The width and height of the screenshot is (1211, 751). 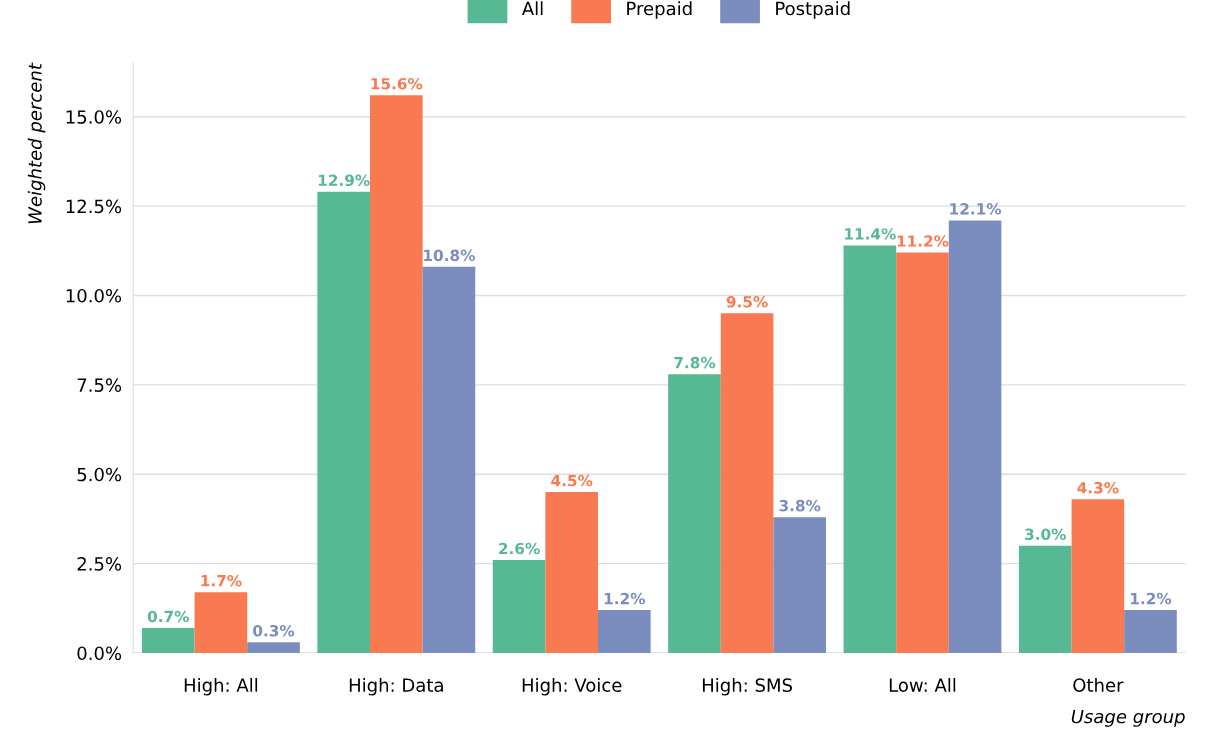 What do you see at coordinates (221, 686) in the screenshot?
I see `x-tick-label: High: All` at bounding box center [221, 686].